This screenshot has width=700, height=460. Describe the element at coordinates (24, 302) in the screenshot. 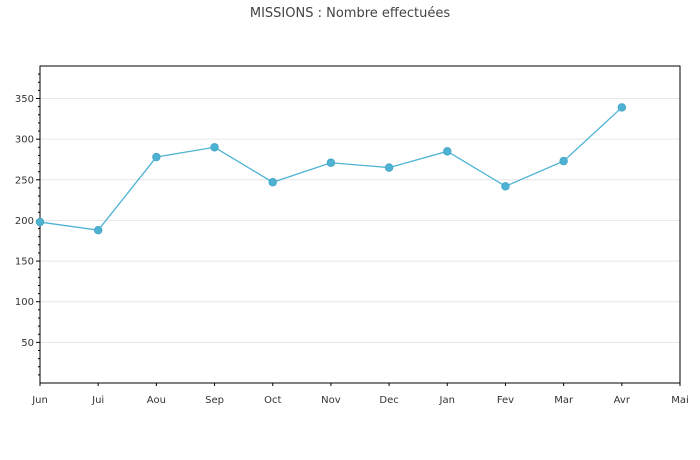

I see `y-tick-label: 100` at that location.